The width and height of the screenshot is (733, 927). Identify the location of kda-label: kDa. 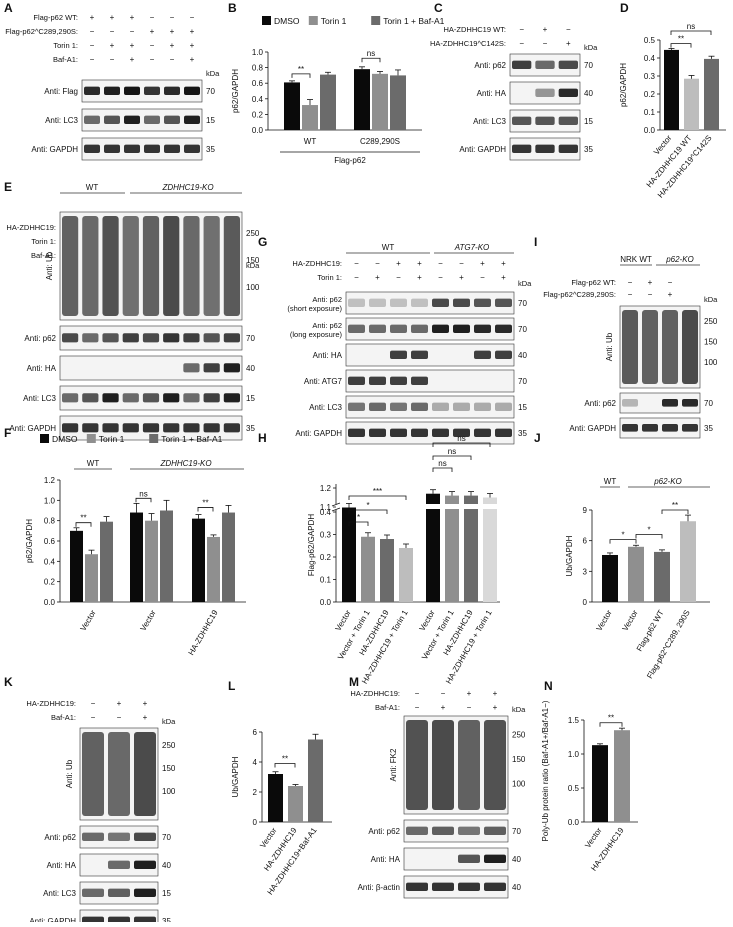
(591, 47).